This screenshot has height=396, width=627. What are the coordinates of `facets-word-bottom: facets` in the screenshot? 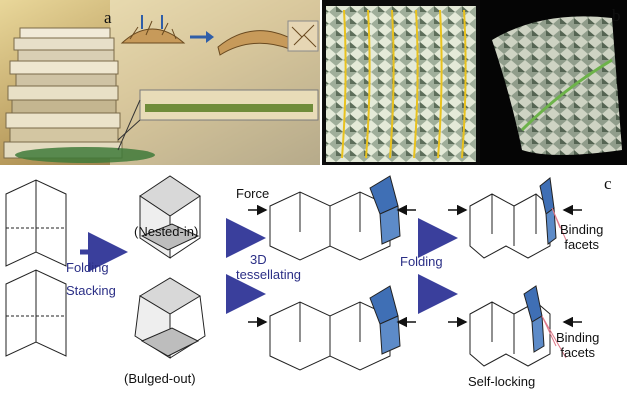 It's located at (578, 352).